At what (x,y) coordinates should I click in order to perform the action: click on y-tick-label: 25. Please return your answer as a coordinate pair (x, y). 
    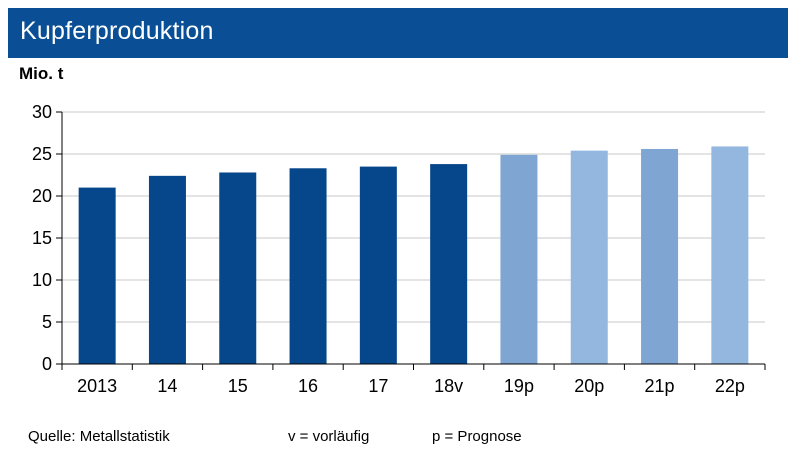
    Looking at the image, I should click on (42, 154).